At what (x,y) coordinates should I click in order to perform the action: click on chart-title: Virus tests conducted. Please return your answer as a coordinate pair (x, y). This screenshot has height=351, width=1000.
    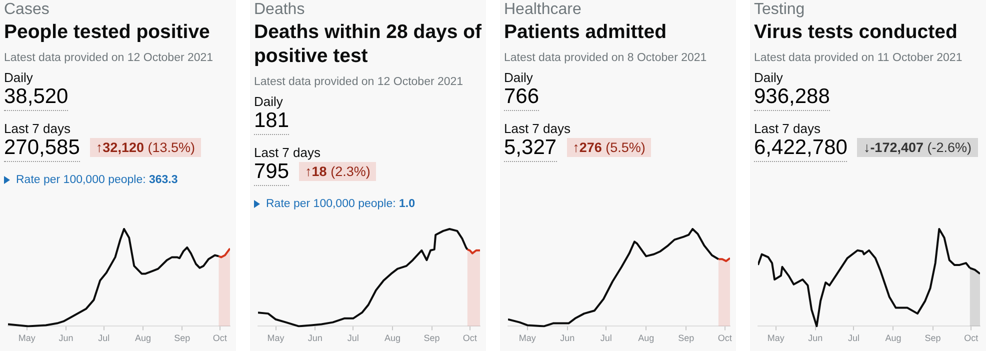
    Looking at the image, I should click on (856, 32).